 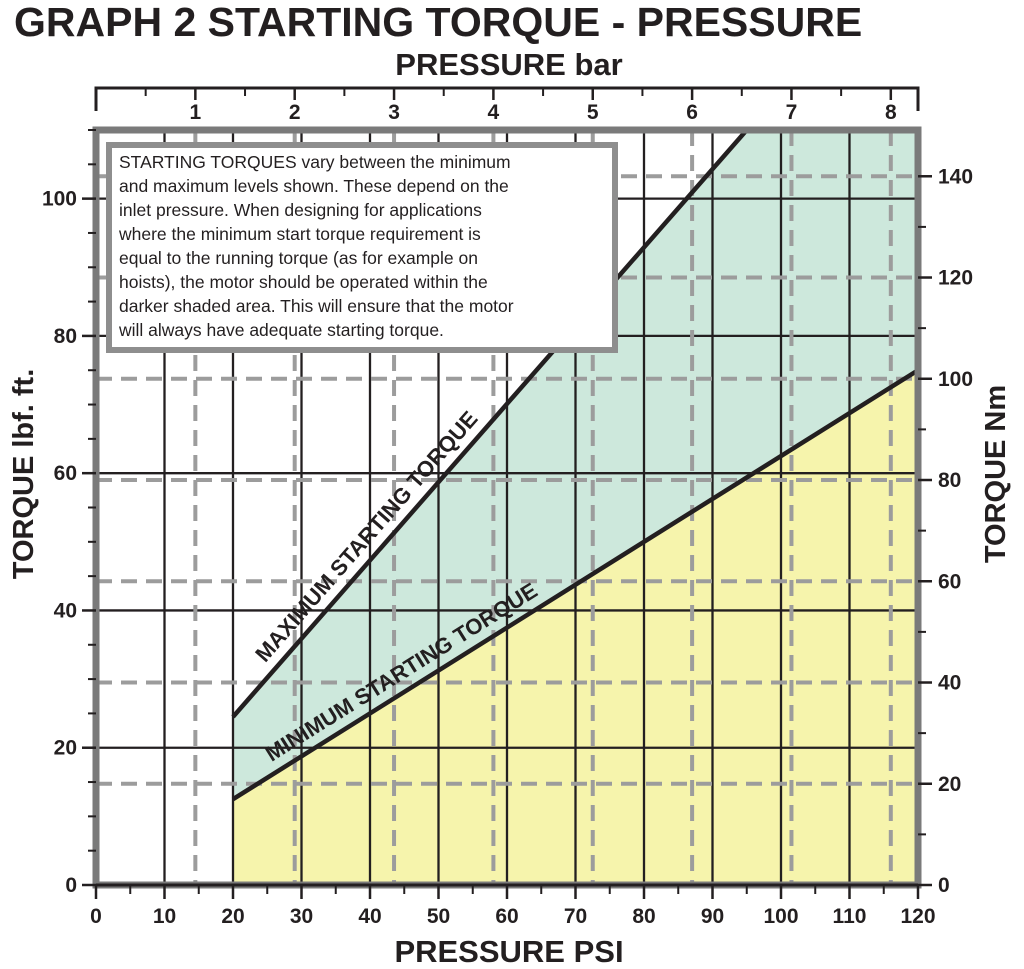 What do you see at coordinates (96, 916) in the screenshot?
I see `x-tick-label: 0` at bounding box center [96, 916].